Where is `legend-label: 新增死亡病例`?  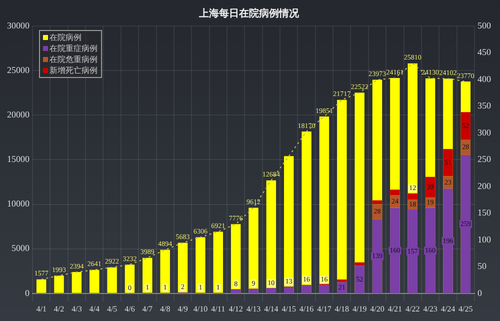 legend-label: 新增死亡病例 is located at coordinates (73, 70).